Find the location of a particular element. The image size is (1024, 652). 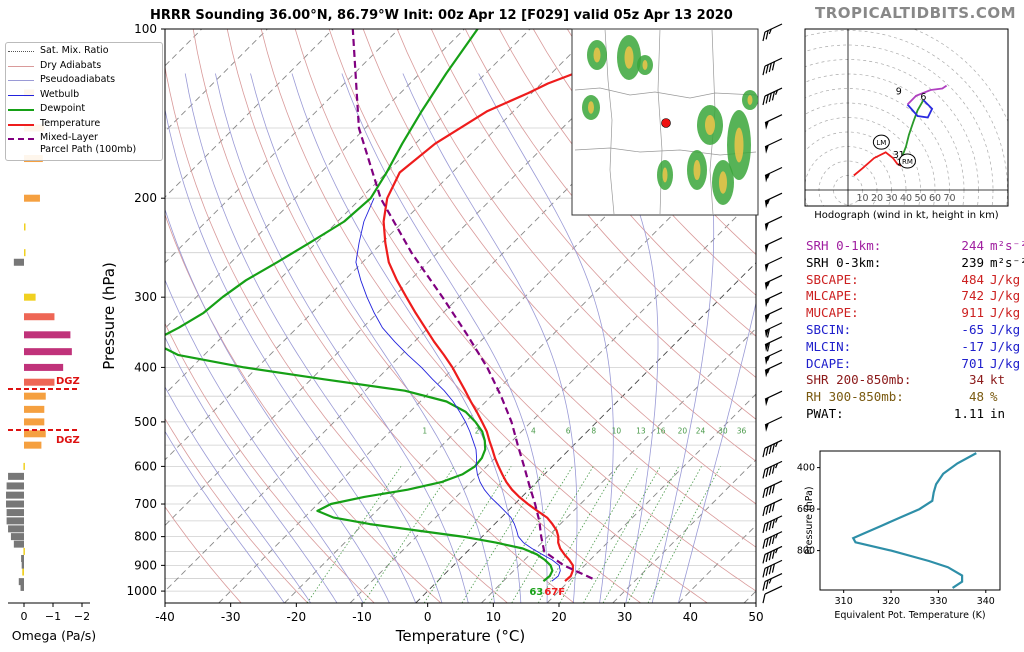

mixing-ratio-label: 8 is located at coordinates (593, 430).